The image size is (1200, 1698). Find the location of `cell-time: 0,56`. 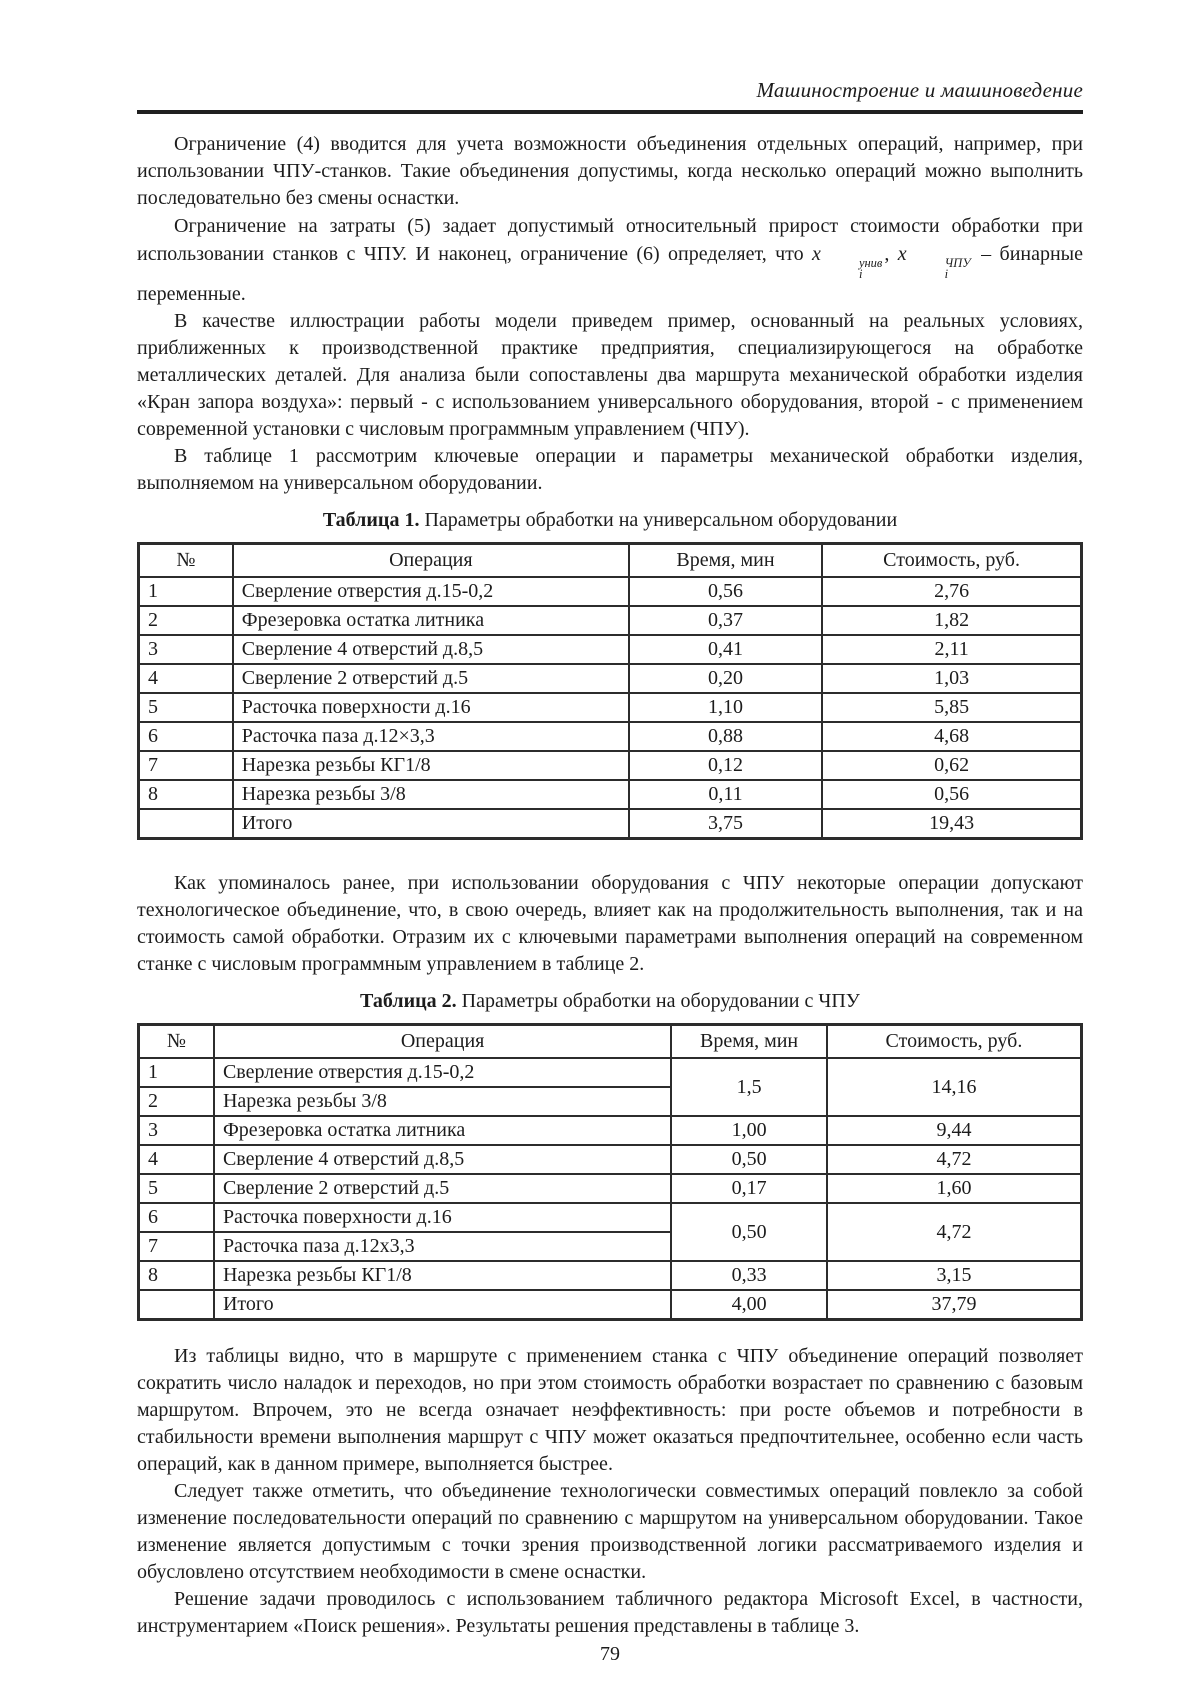

cell-time: 0,56 is located at coordinates (725, 591).